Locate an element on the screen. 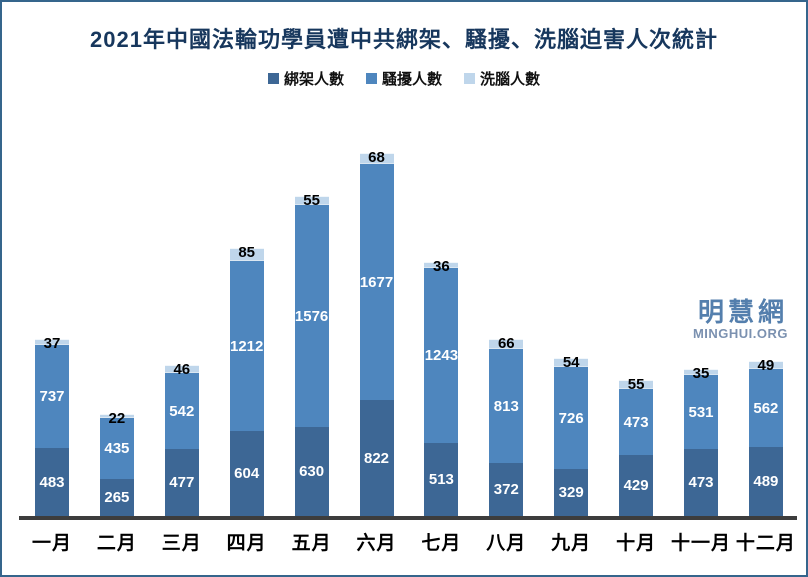 This screenshot has height=577, width=808. bar-value-label-brainwashed: 68 is located at coordinates (376, 157).